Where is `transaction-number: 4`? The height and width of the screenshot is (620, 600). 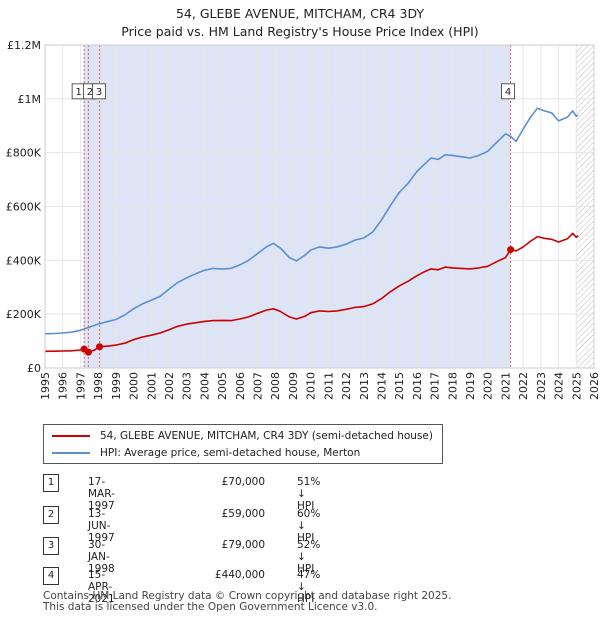
transaction-number: 4 is located at coordinates (51, 576).